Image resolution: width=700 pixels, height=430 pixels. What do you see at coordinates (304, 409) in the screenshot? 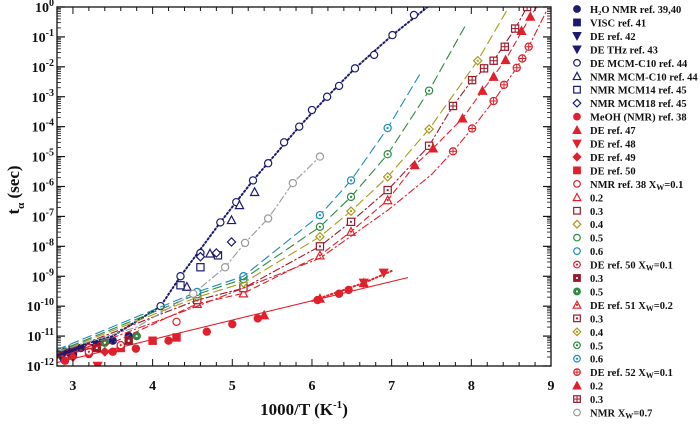
I see `x-axis-title: 1000/T (K-1)` at bounding box center [304, 409].